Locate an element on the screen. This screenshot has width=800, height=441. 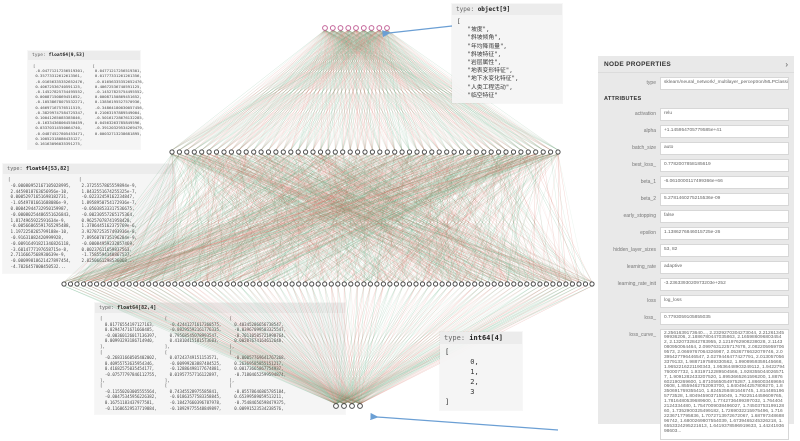
attribute-value-field: auto is located at coordinates (724, 148).